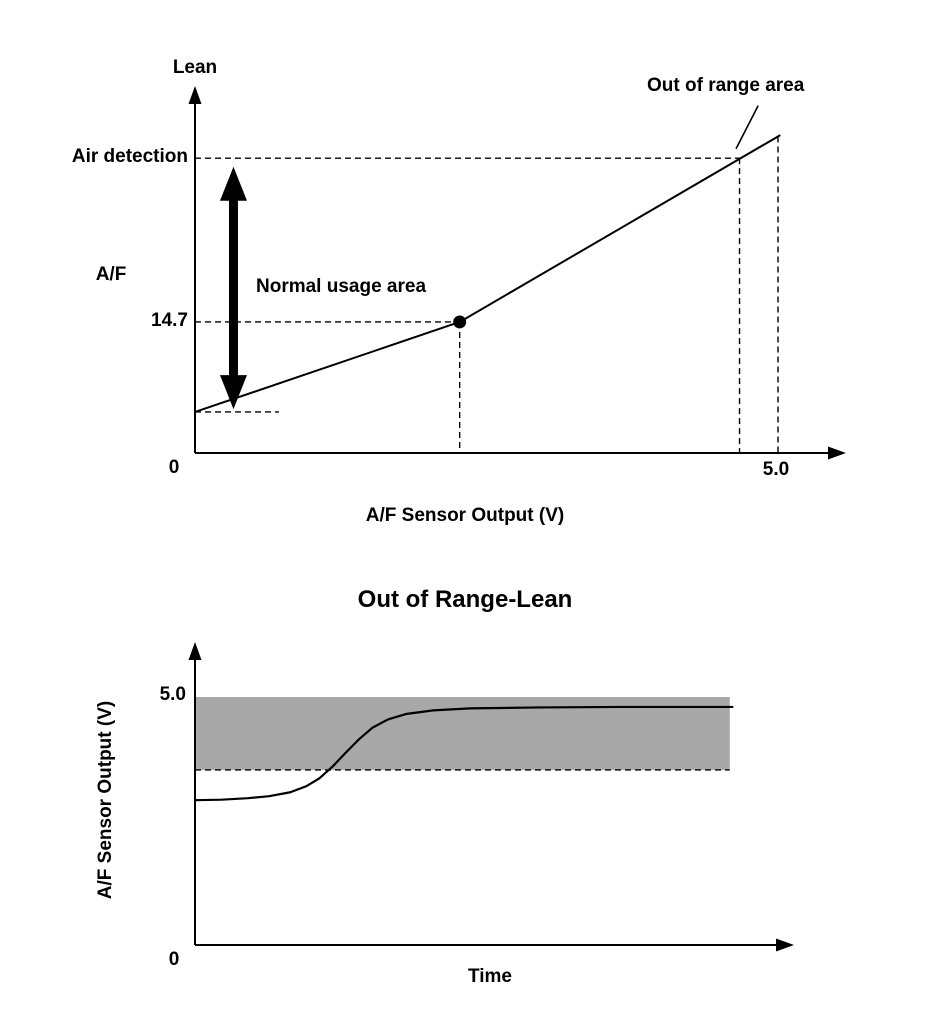  Describe the element at coordinates (195, 95) in the screenshot. I see `top-chart-y-axis-arrowhead` at that location.